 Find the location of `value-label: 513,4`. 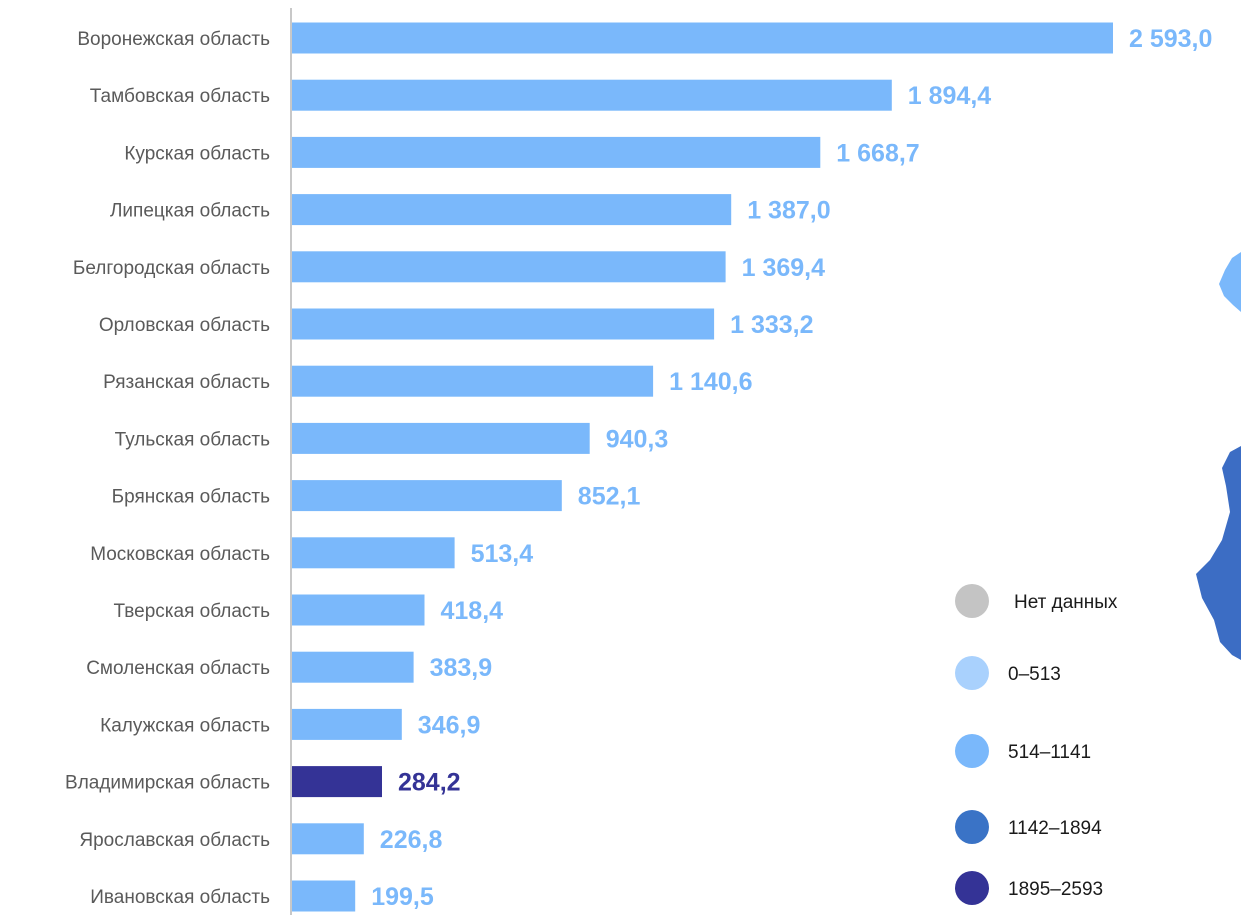

value-label: 513,4 is located at coordinates (502, 554).